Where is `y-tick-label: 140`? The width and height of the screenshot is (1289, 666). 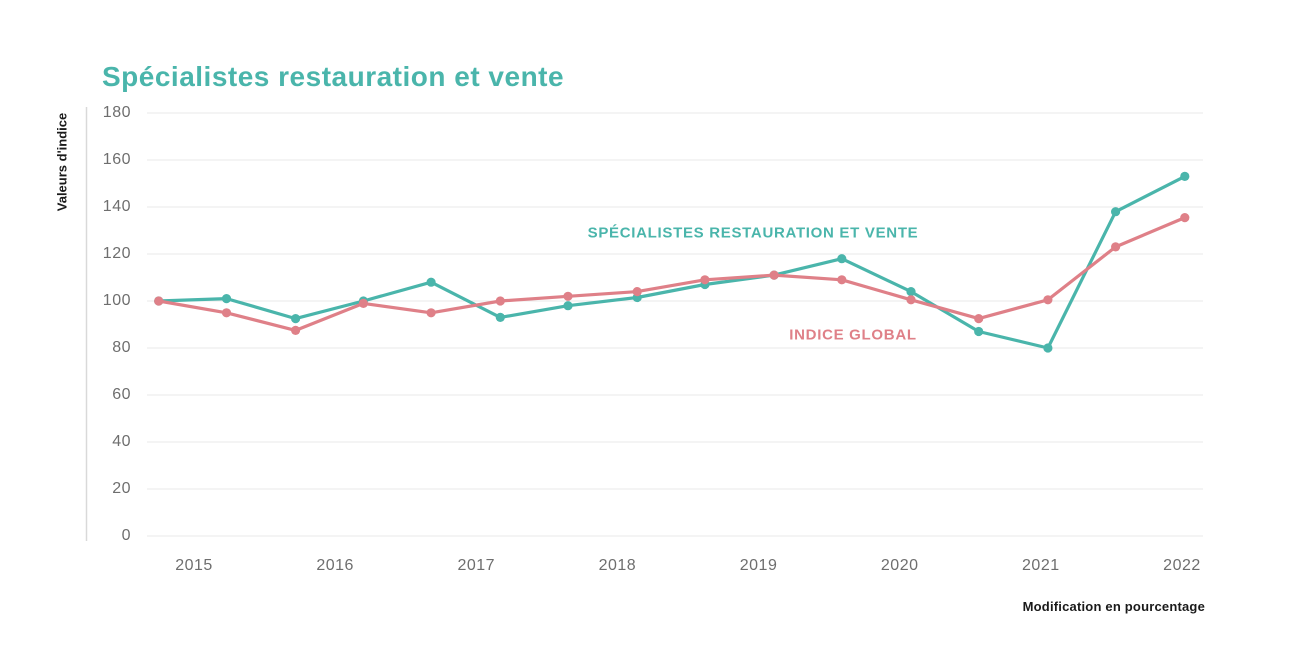 y-tick-label: 140 is located at coordinates (116, 206).